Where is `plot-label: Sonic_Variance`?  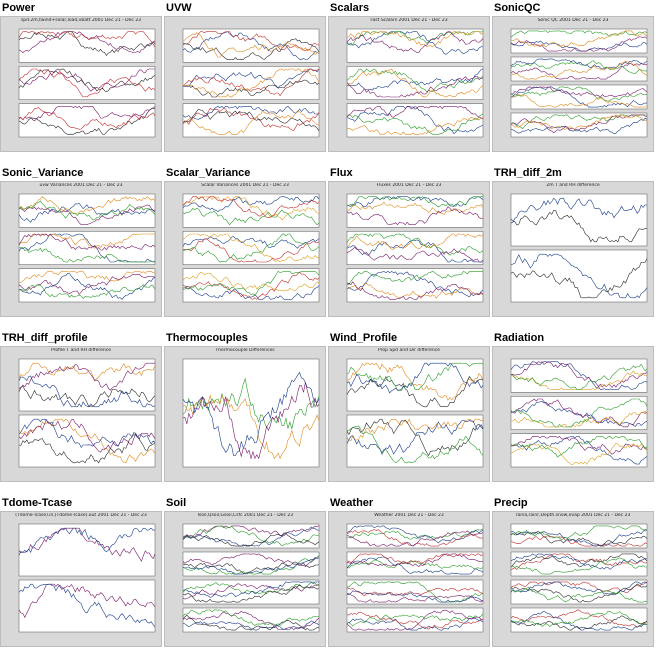 plot-label: Sonic_Variance is located at coordinates (43, 173).